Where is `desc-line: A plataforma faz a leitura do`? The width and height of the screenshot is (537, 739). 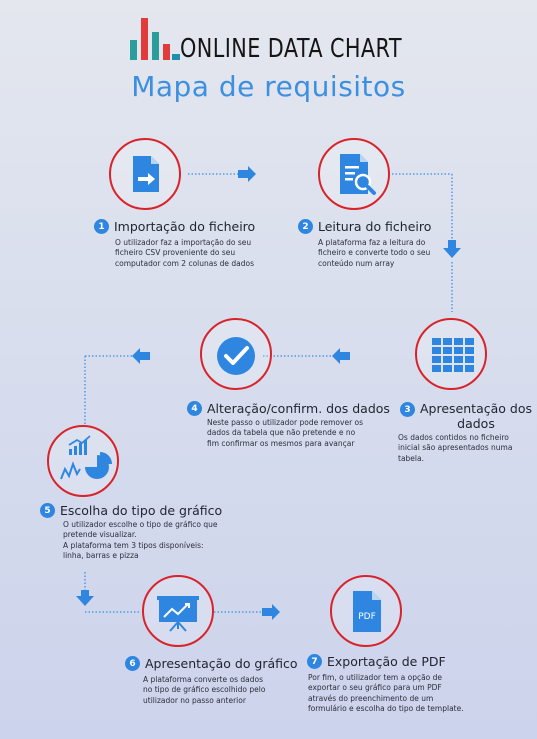
desc-line: A plataforma faz a leitura do is located at coordinates (372, 242).